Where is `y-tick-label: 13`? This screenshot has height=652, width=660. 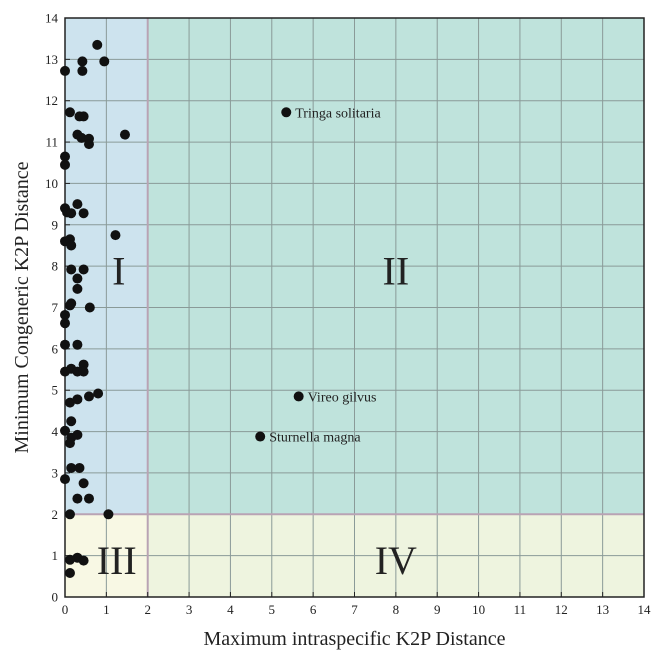
y-tick-label: 13 is located at coordinates (51, 59).